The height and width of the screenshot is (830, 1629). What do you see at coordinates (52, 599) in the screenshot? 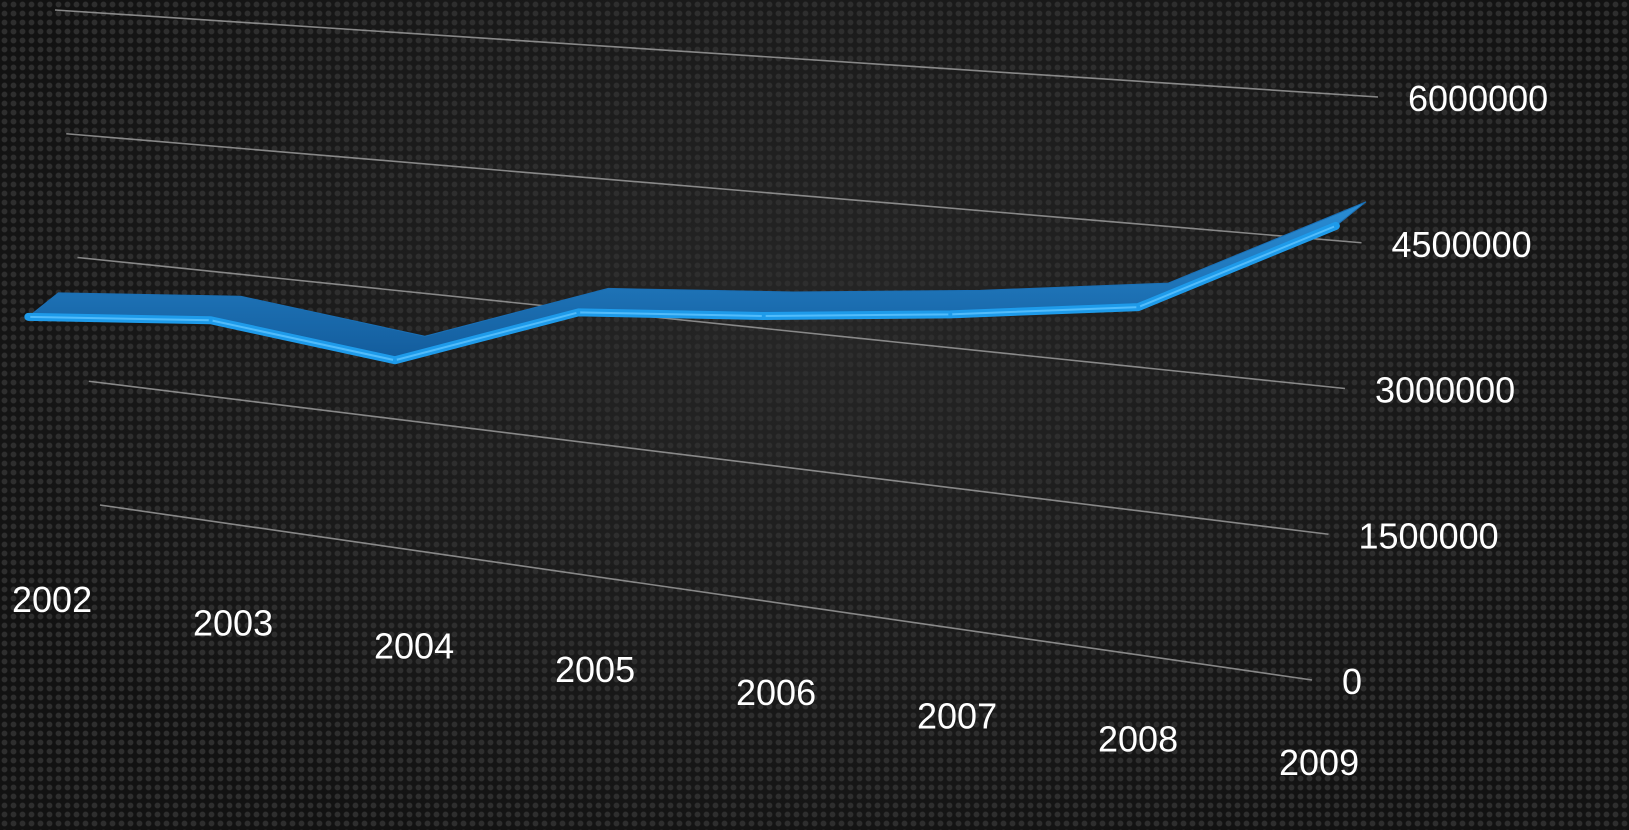
I see `x-tick-label: 2002` at bounding box center [52, 599].